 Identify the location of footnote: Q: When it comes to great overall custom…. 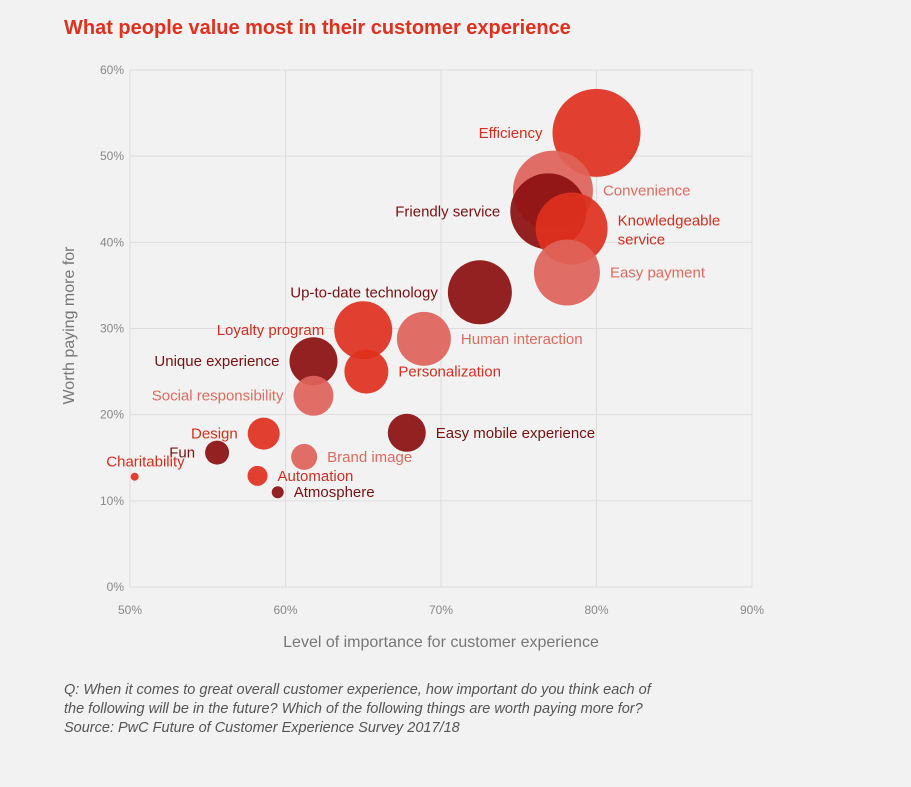
(414, 709).